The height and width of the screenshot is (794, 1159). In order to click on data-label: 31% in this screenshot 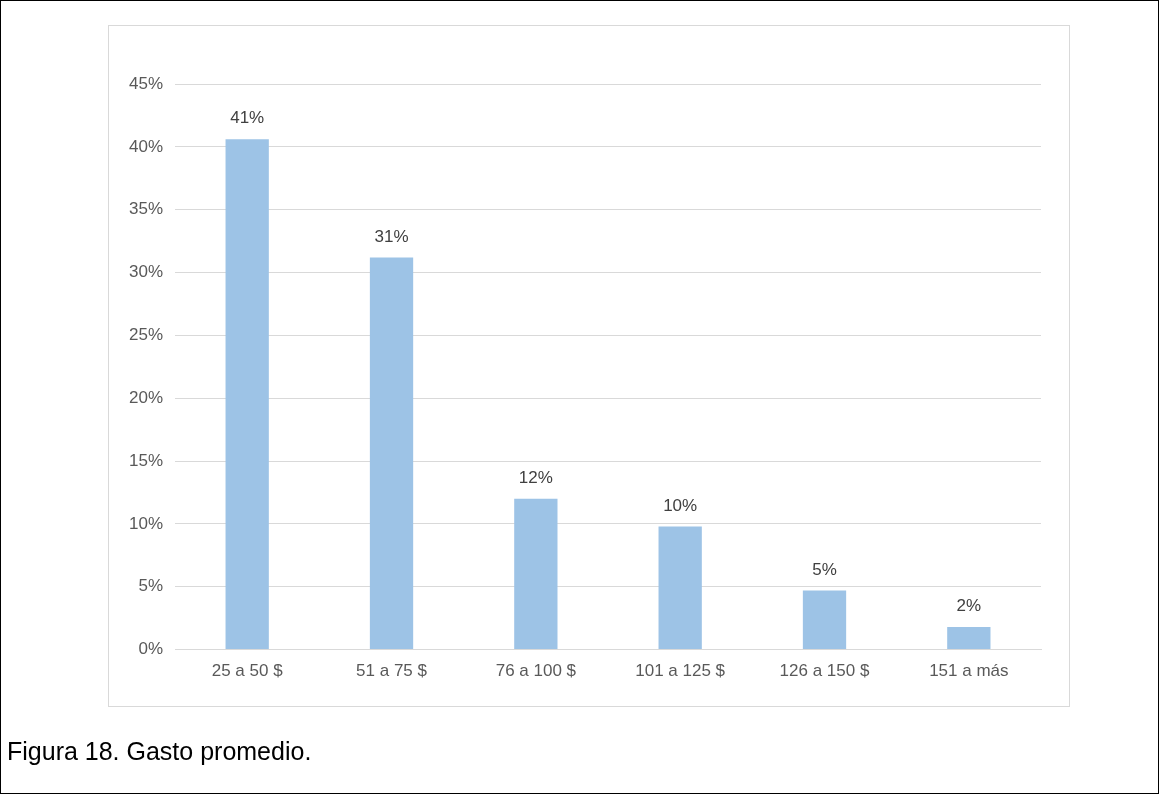, I will do `click(391, 236)`.